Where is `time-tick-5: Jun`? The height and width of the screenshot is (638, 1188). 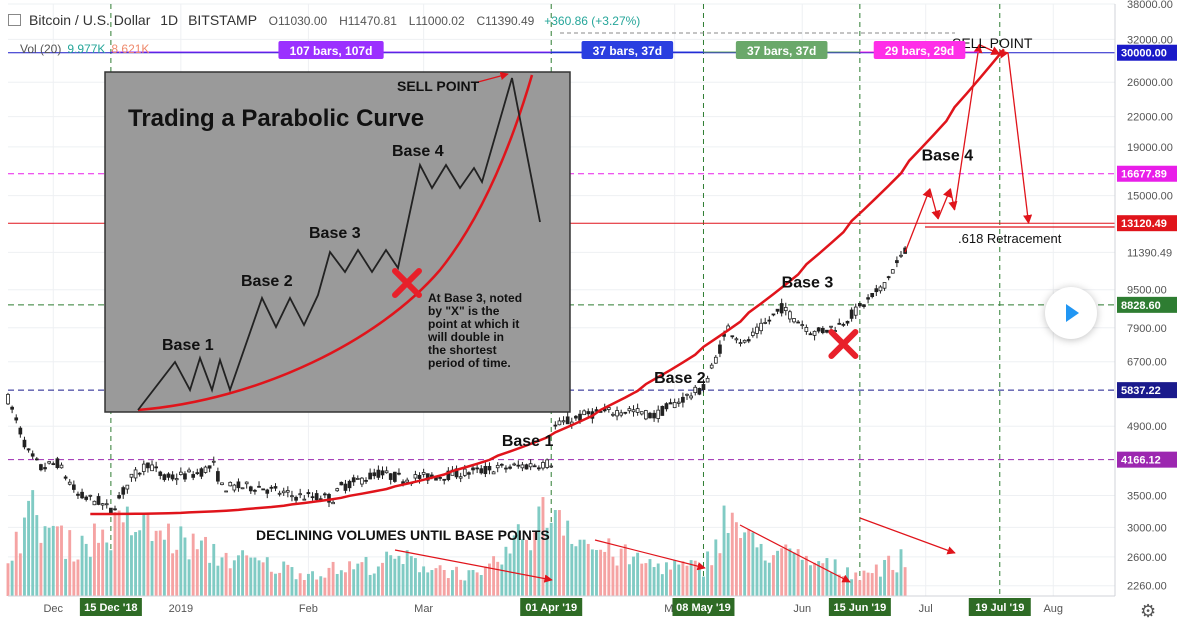 time-tick-5: Jun is located at coordinates (802, 609).